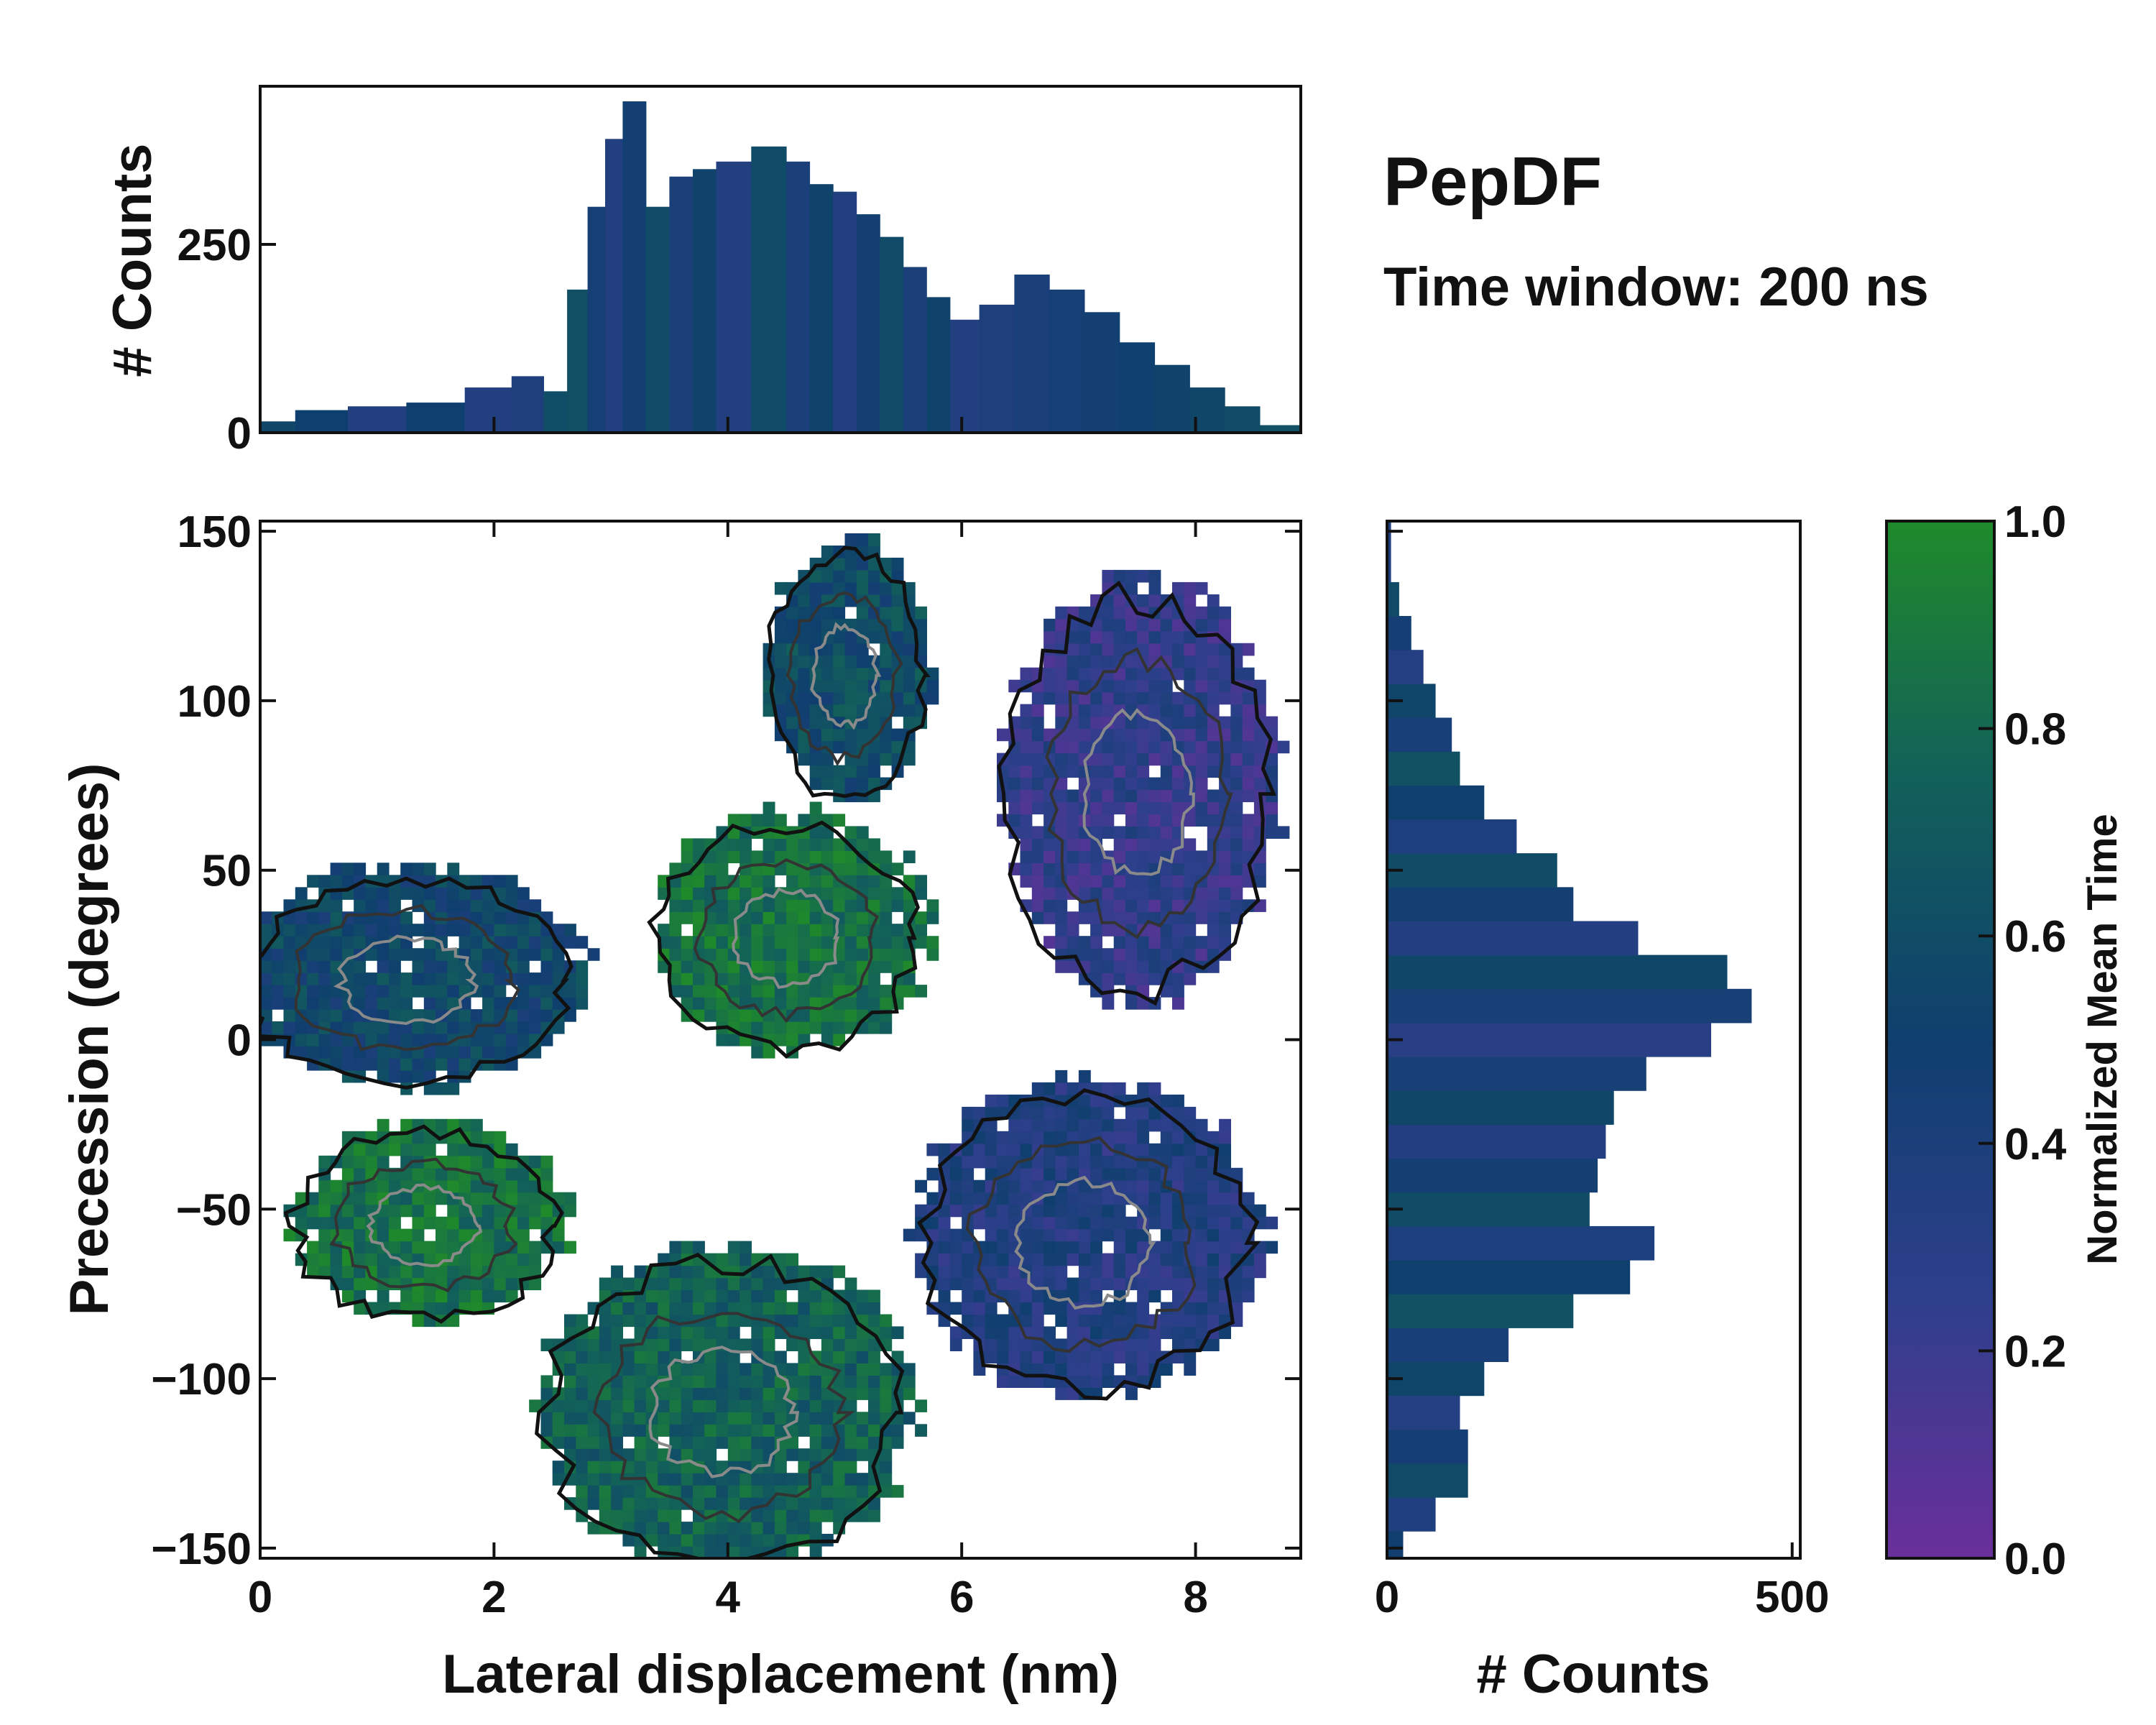 The width and height of the screenshot is (2156, 1725). What do you see at coordinates (1570, 1040) in the screenshot?
I see `right-histogram-bars` at bounding box center [1570, 1040].